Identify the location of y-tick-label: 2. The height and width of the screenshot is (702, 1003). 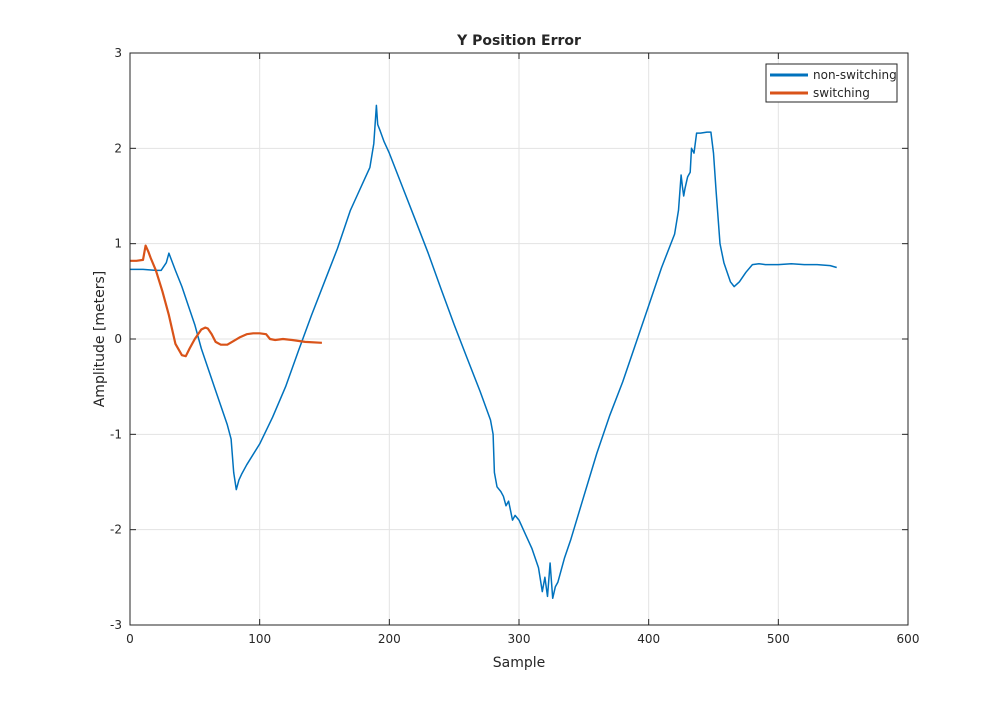
(118, 148).